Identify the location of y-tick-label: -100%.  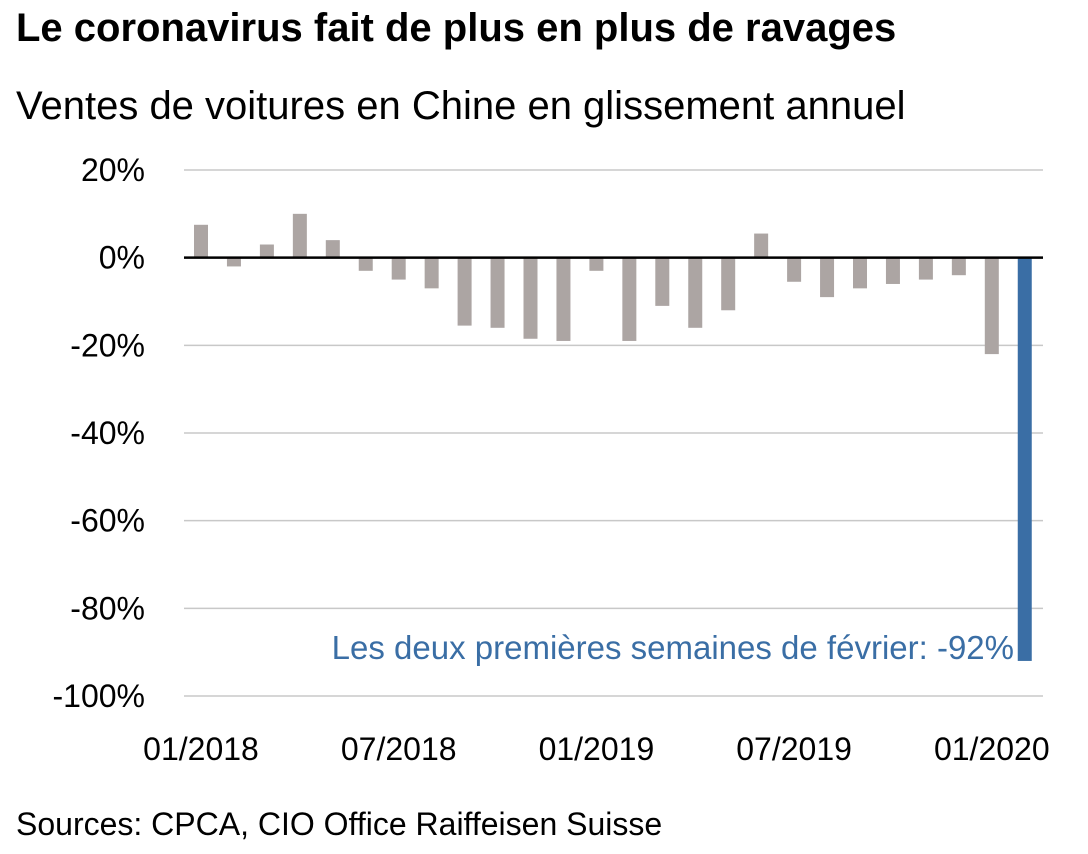
(99, 696).